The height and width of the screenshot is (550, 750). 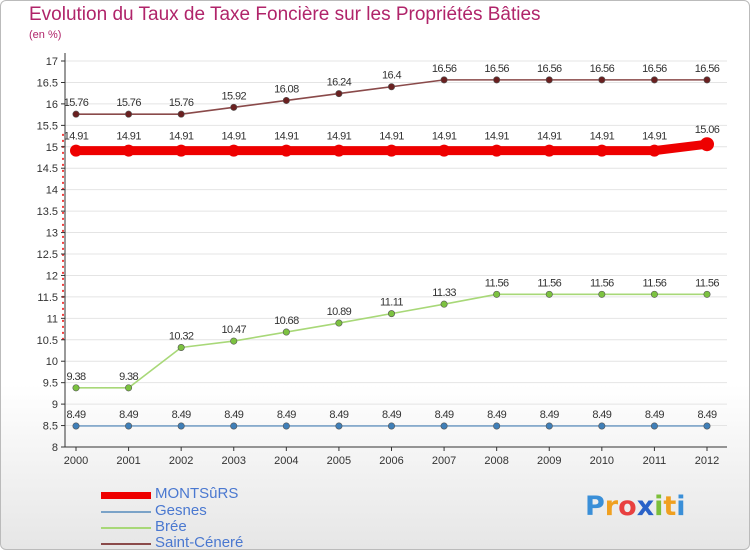 What do you see at coordinates (52, 319) in the screenshot?
I see `y-tick-label: 11` at bounding box center [52, 319].